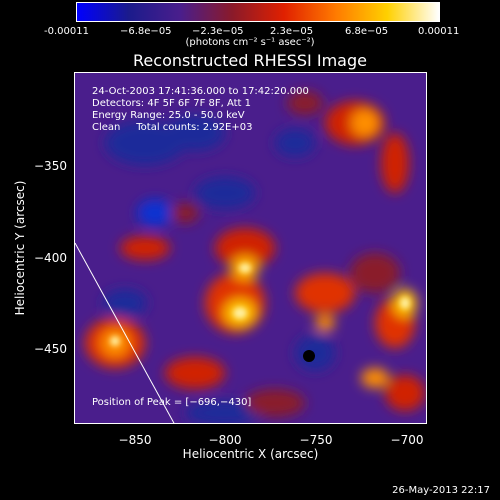 This screenshot has height=500, width=500. I want to click on y-tick-label: −450, so click(50, 349).